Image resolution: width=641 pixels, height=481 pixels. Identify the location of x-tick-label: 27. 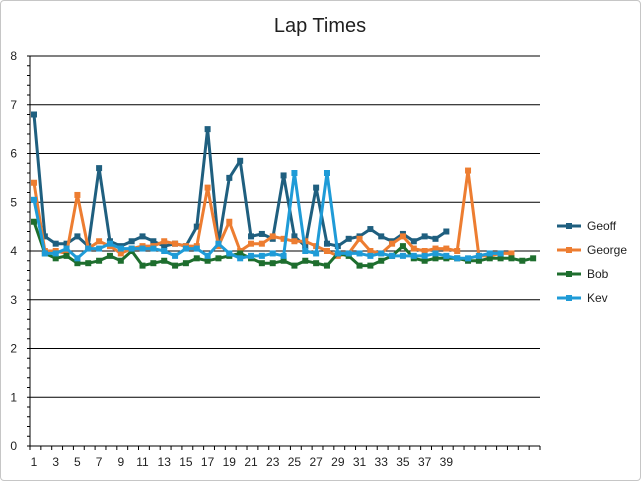
(316, 462).